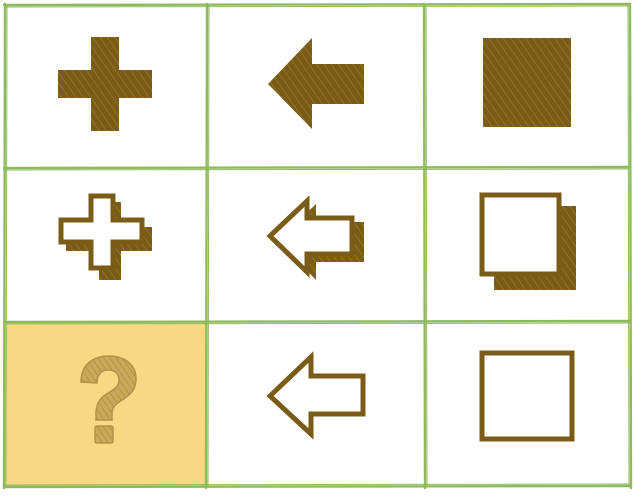  I want to click on question-mark-icon, so click(108, 399).